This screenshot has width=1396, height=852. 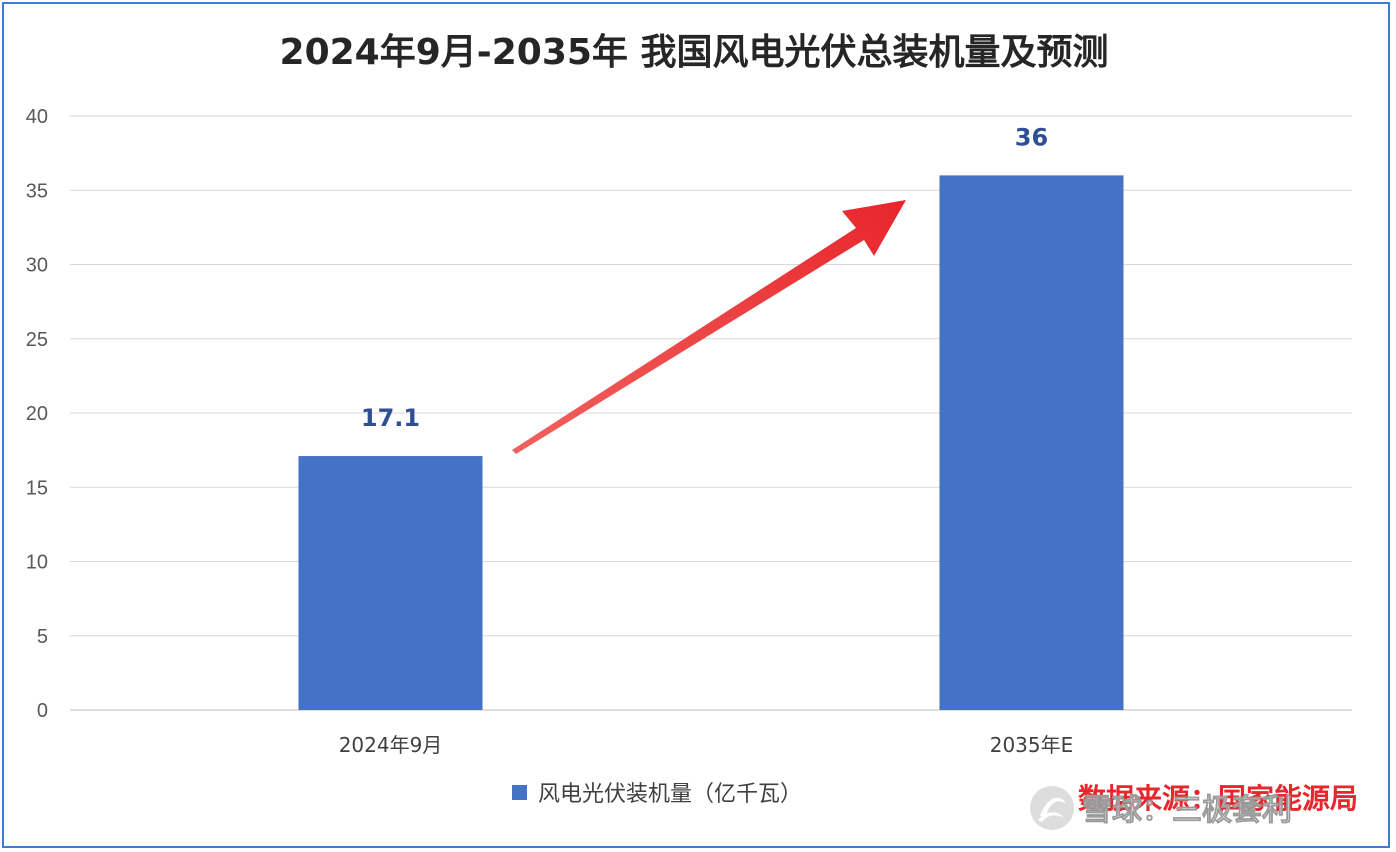 I want to click on x-axis-categories: 2024年9月 2035年E, so click(x=706, y=745).